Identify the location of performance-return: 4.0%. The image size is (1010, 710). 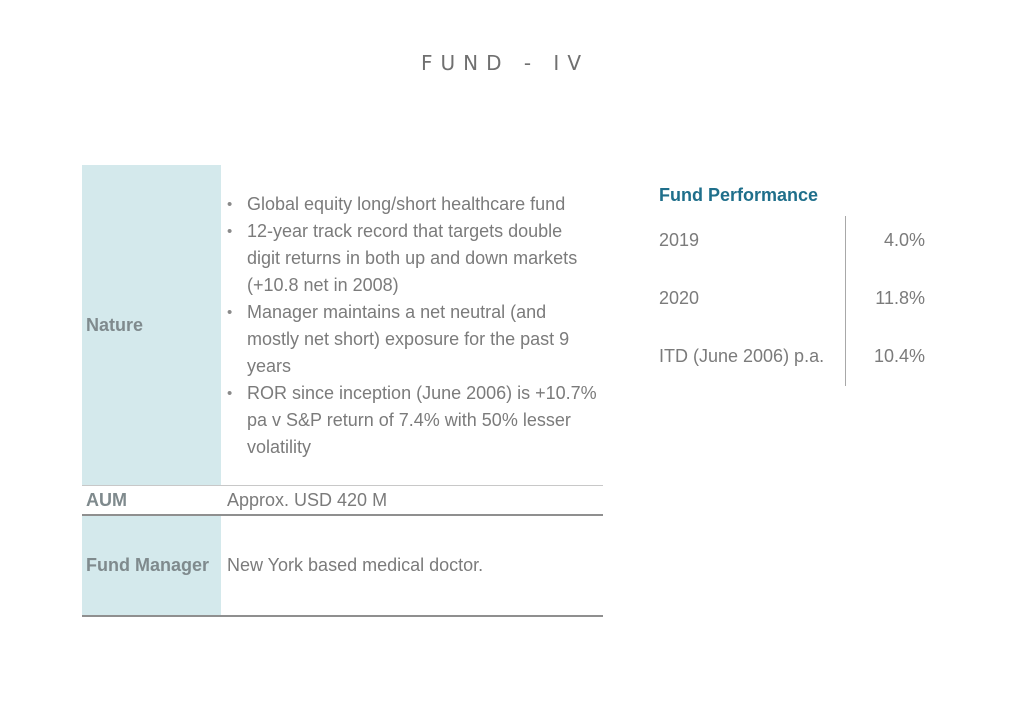
(904, 240).